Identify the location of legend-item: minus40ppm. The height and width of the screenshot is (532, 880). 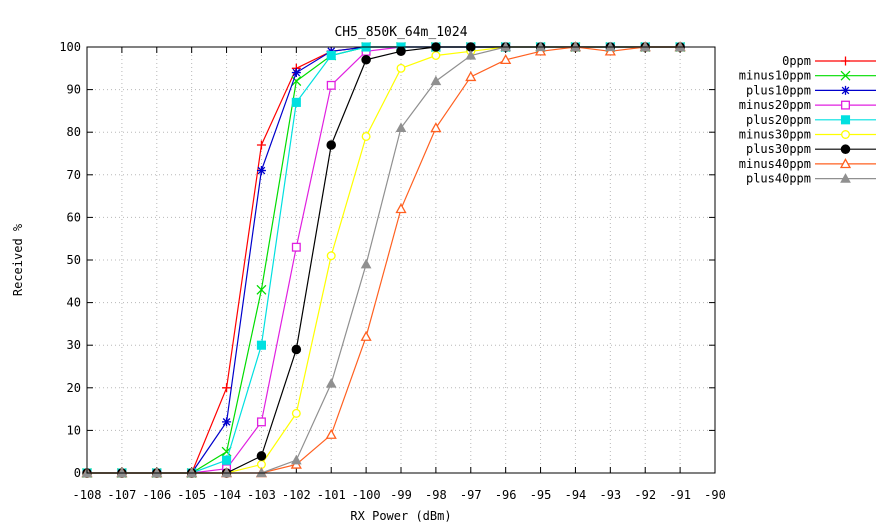
(807, 164).